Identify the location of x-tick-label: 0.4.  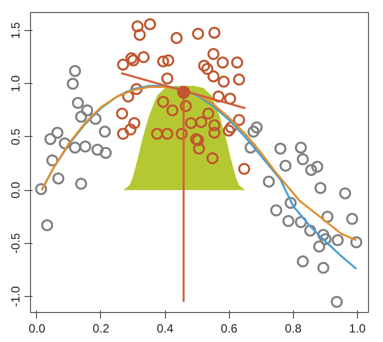
(165, 329).